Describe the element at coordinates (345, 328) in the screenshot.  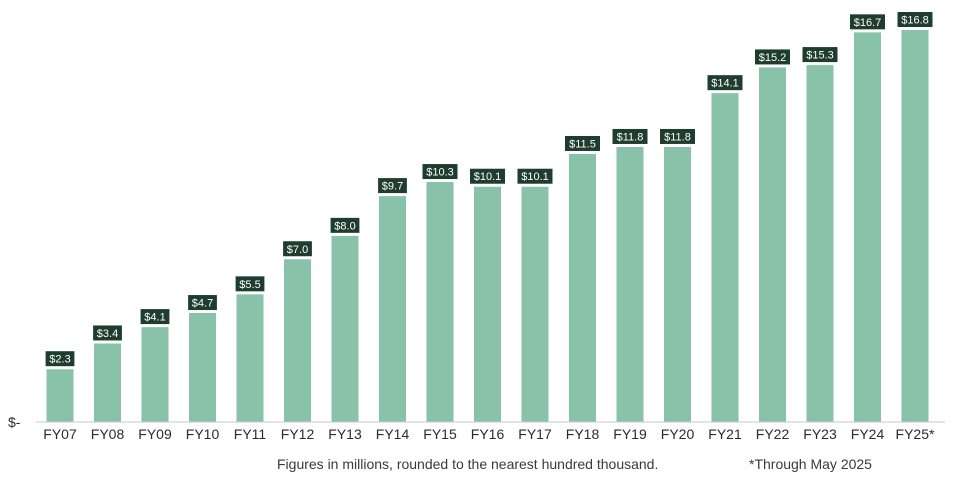
I see `bar-fy13` at that location.